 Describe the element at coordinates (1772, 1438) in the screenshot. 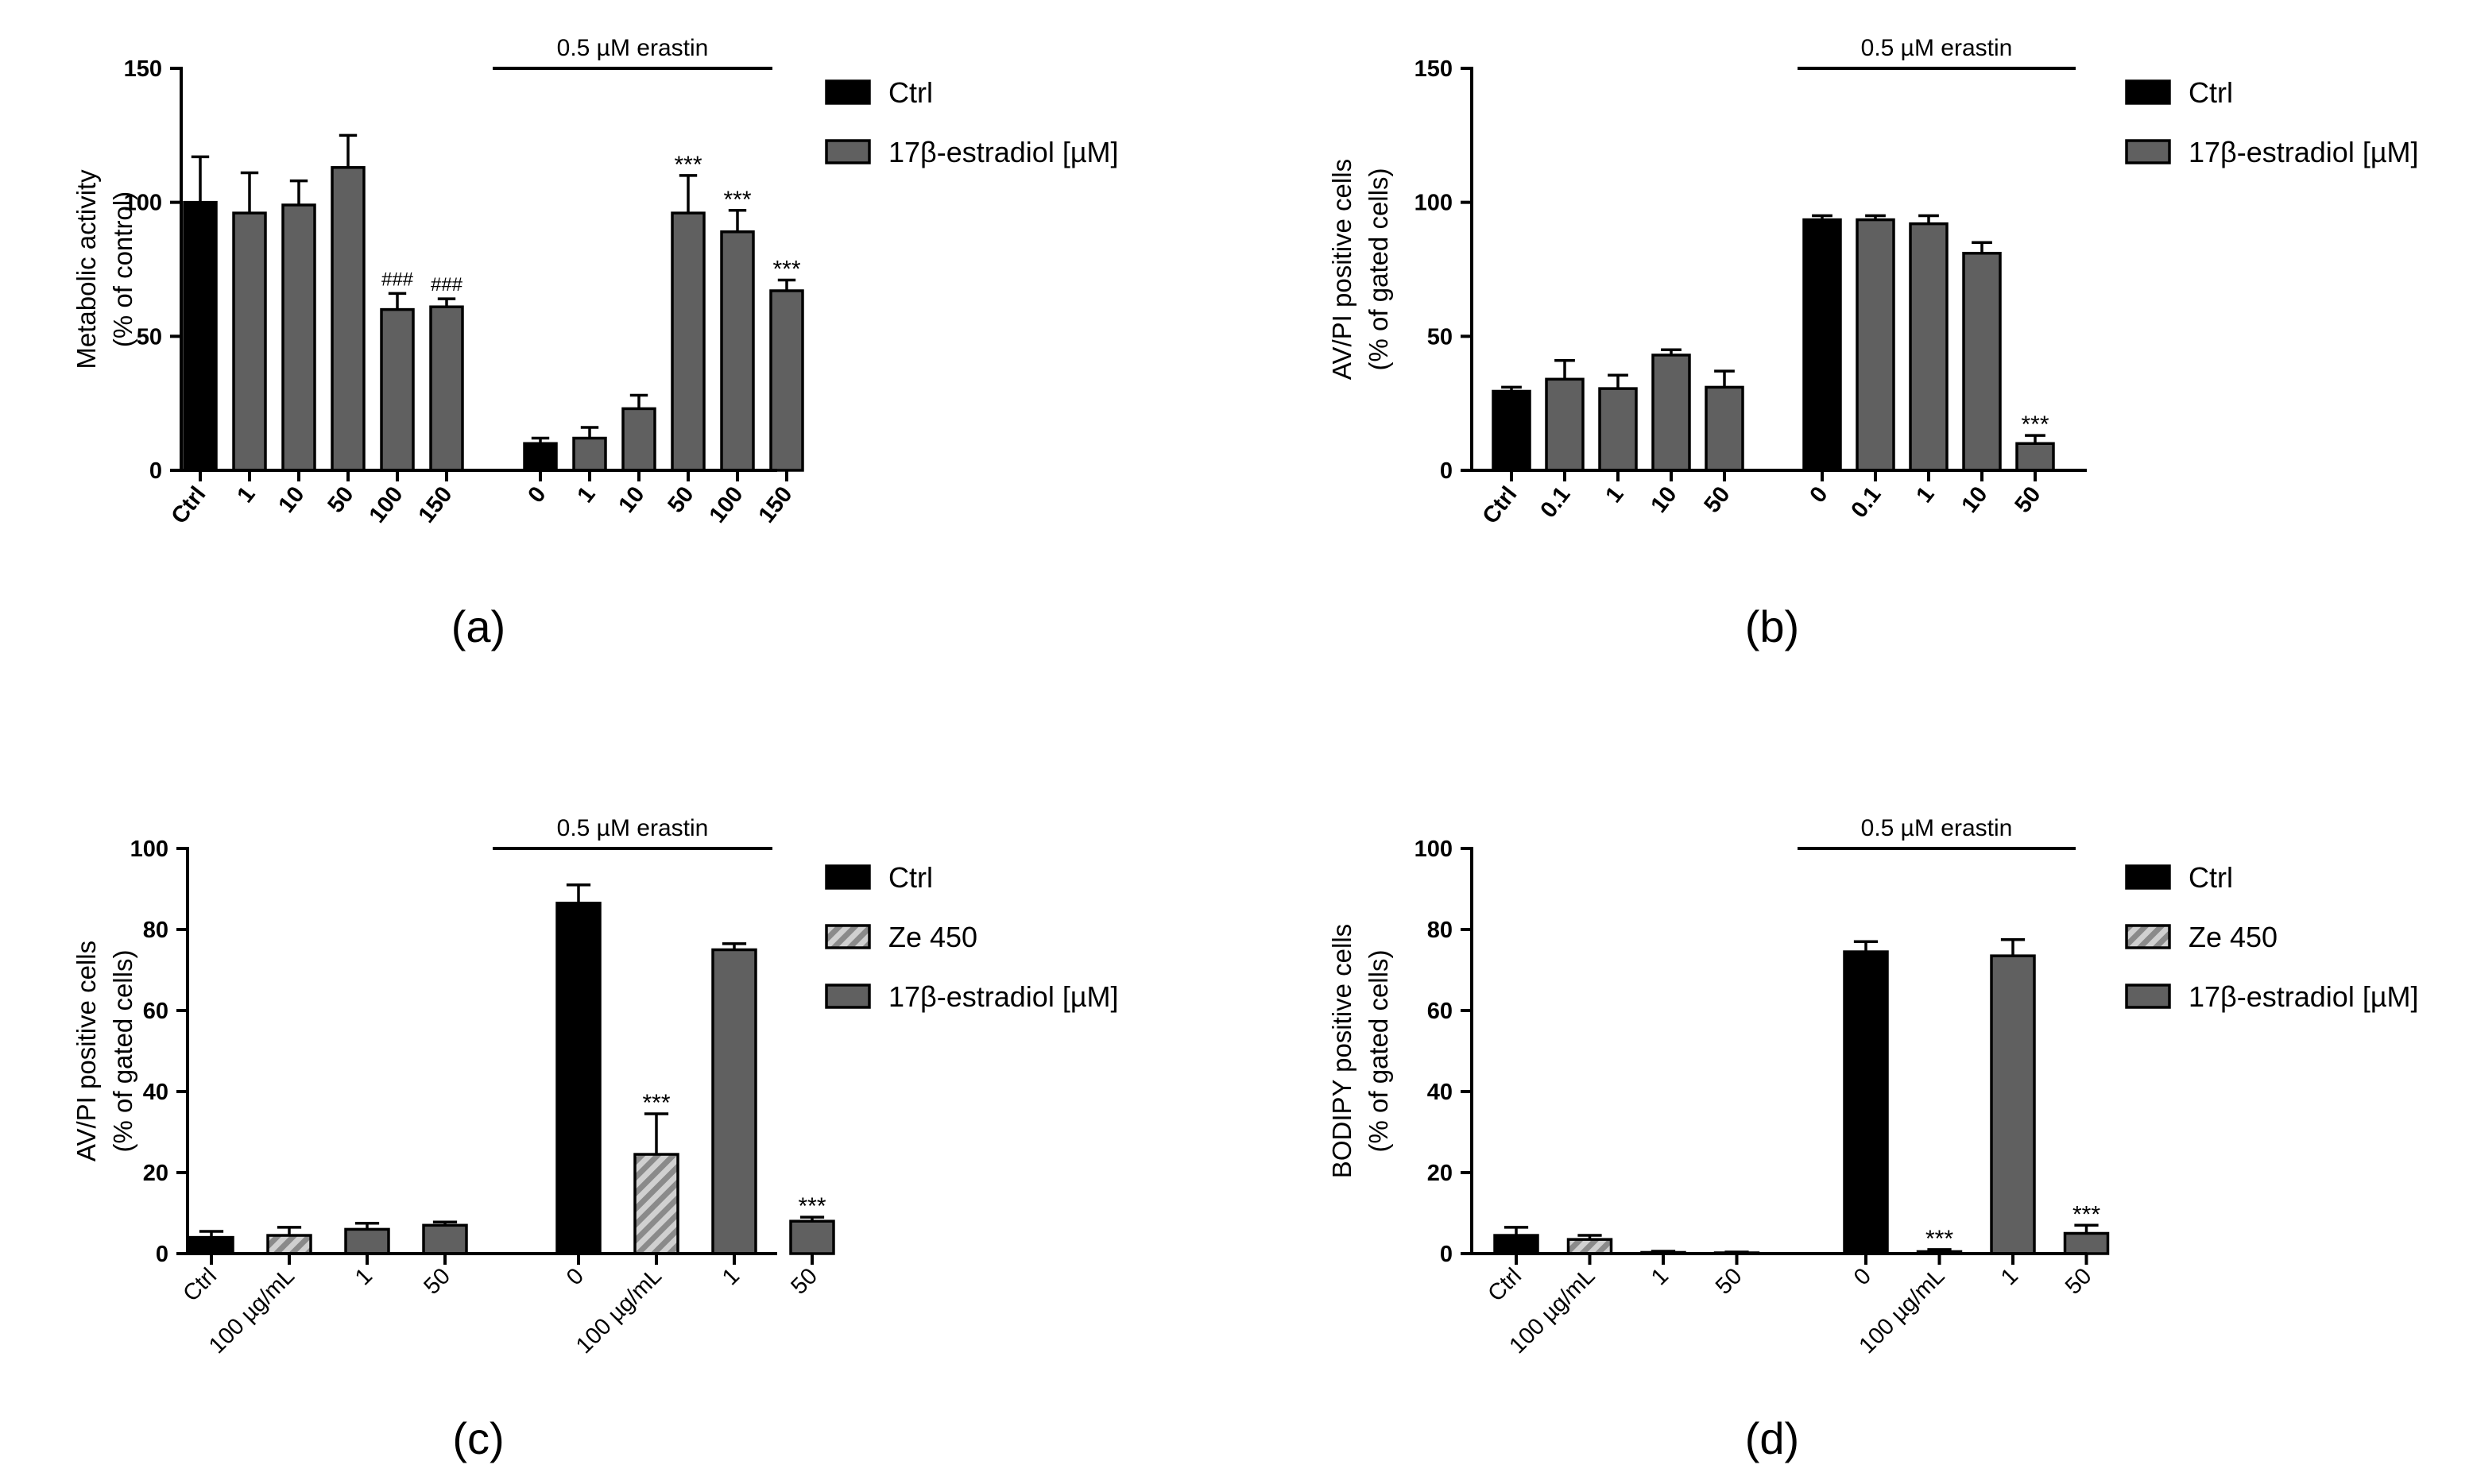

I see `panel-label: (d)` at that location.